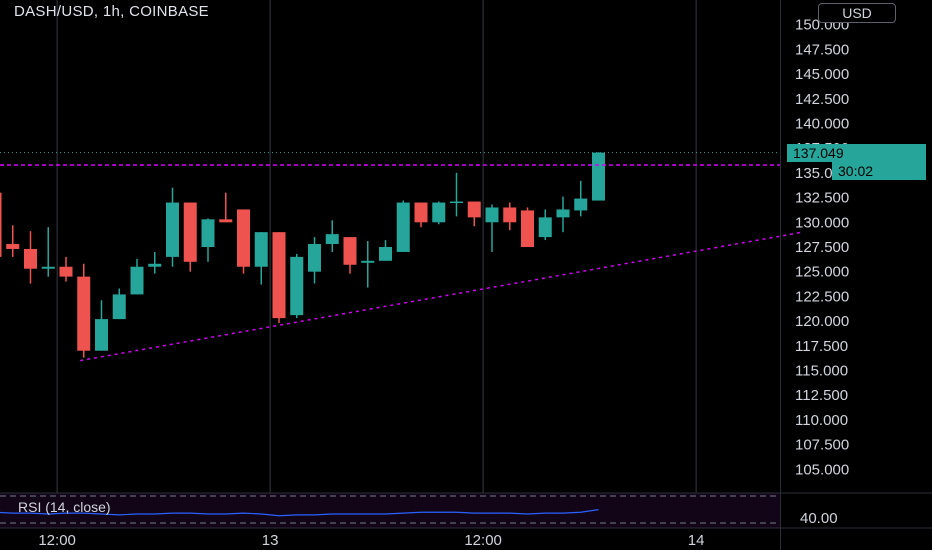  I want to click on price-axis-label: 122.500, so click(822, 296).